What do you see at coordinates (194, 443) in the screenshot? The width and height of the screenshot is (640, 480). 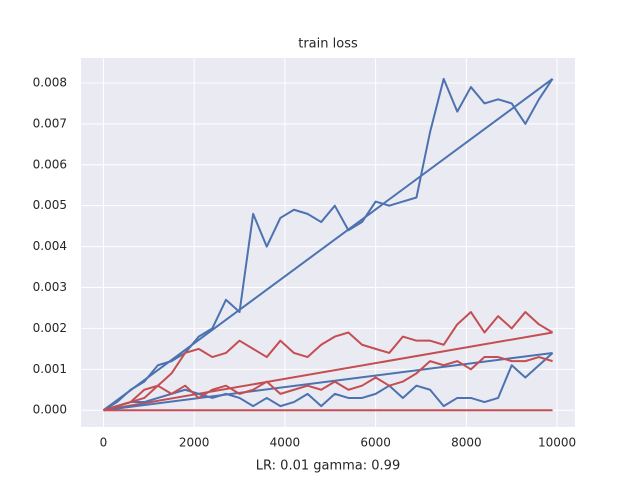 I see `x-tick-label: 2000` at bounding box center [194, 443].